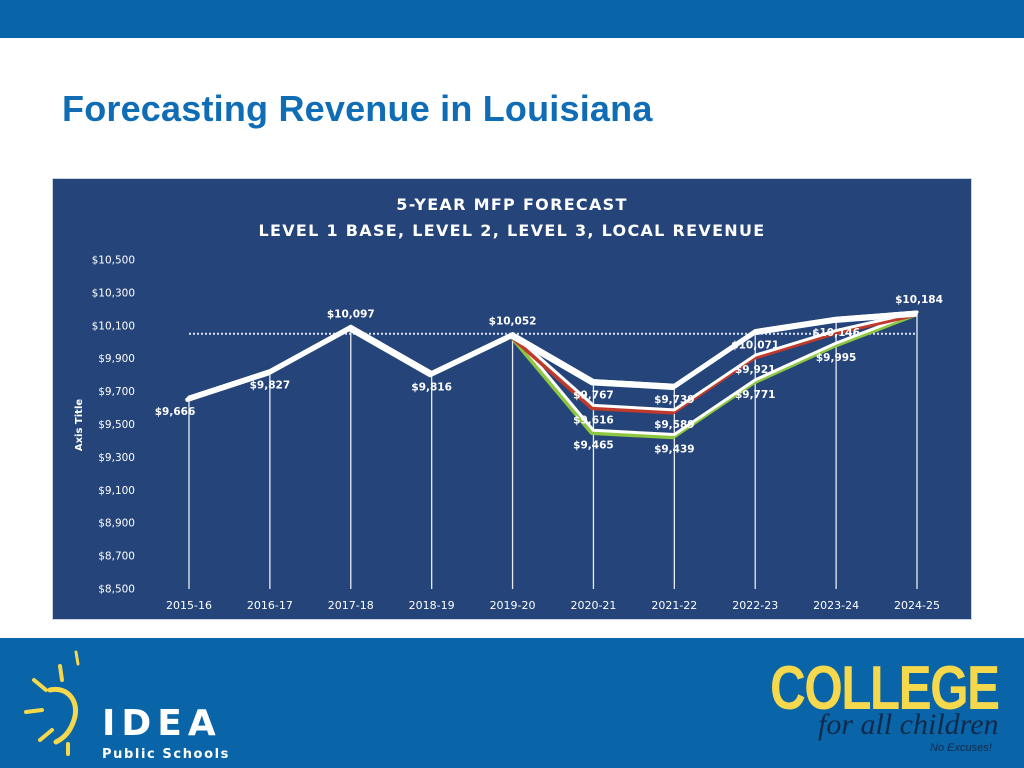 This screenshot has height=768, width=1024. Describe the element at coordinates (917, 605) in the screenshot. I see `x-tick-label: 2024-25` at that location.